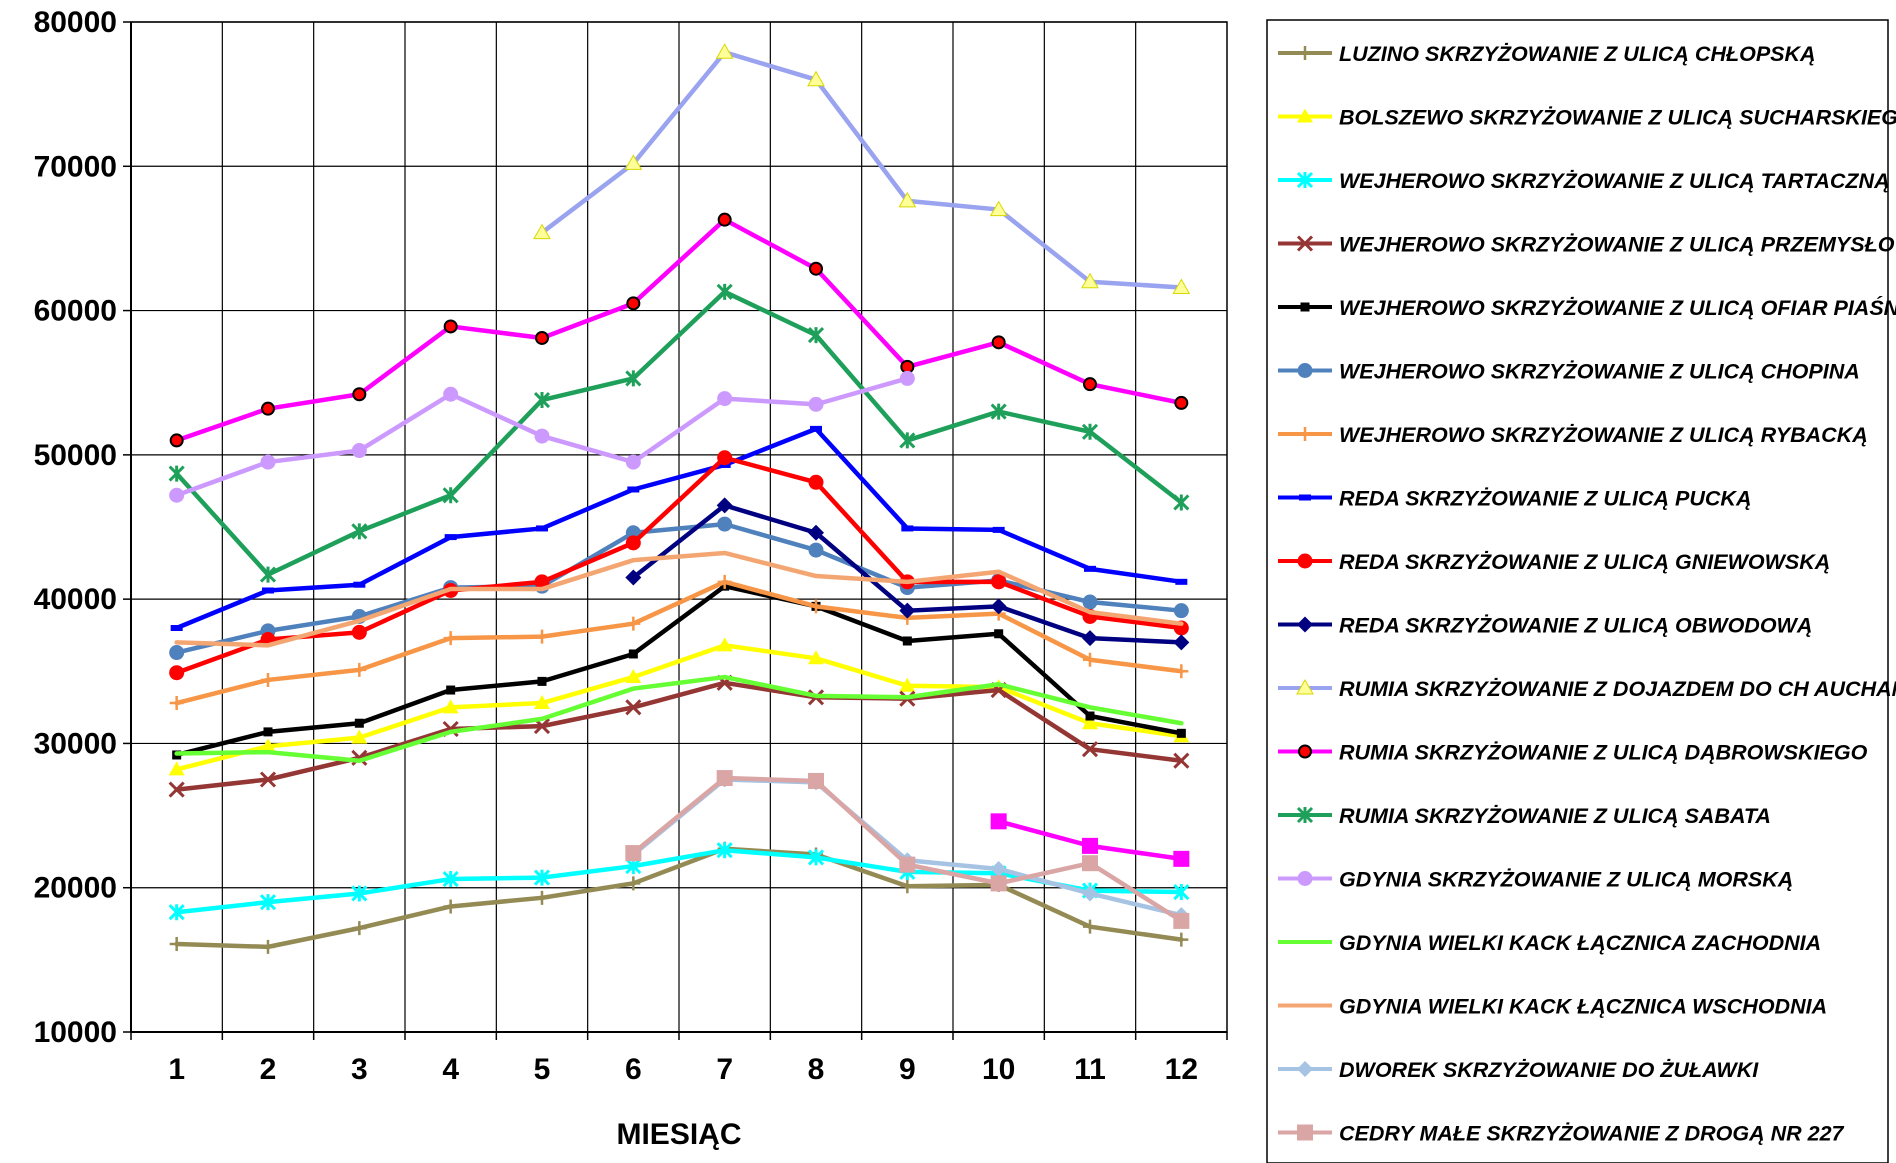 This screenshot has width=1896, height=1163. I want to click on y-tick-label-5: 60000, so click(75, 311).